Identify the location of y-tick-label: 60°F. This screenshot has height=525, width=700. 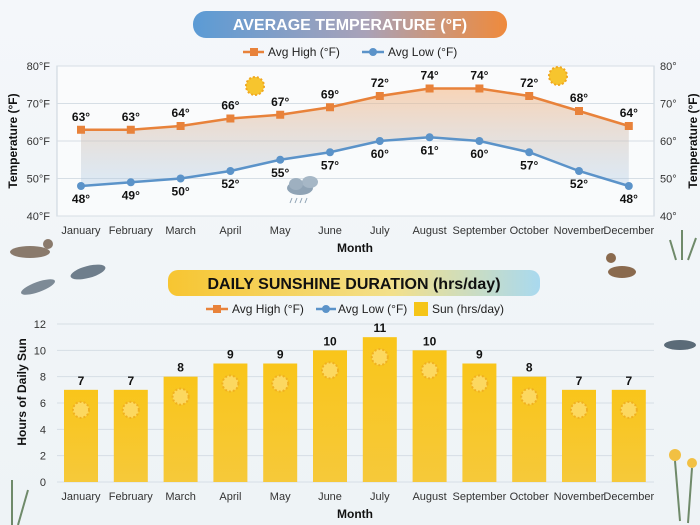
(39, 142).